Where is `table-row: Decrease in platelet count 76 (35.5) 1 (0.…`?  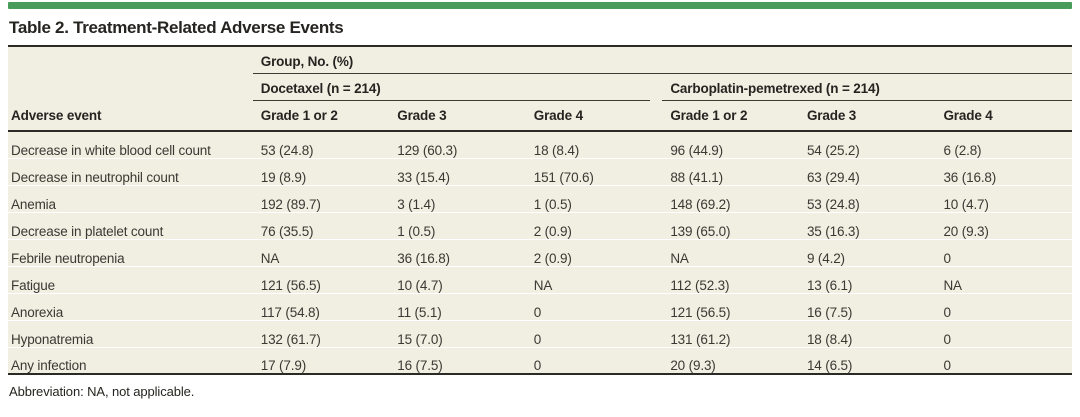
table-row: Decrease in platelet count 76 (35.5) 1 (0.… is located at coordinates (540, 226).